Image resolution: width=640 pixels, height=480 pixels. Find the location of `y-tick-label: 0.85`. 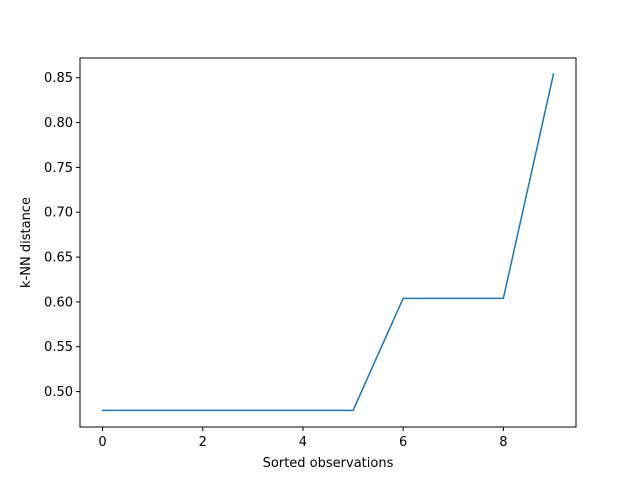

y-tick-label: 0.85 is located at coordinates (58, 78).